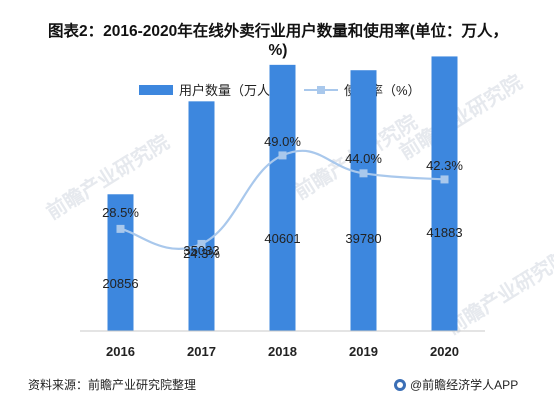  I want to click on line-marker-2019, so click(363, 173).